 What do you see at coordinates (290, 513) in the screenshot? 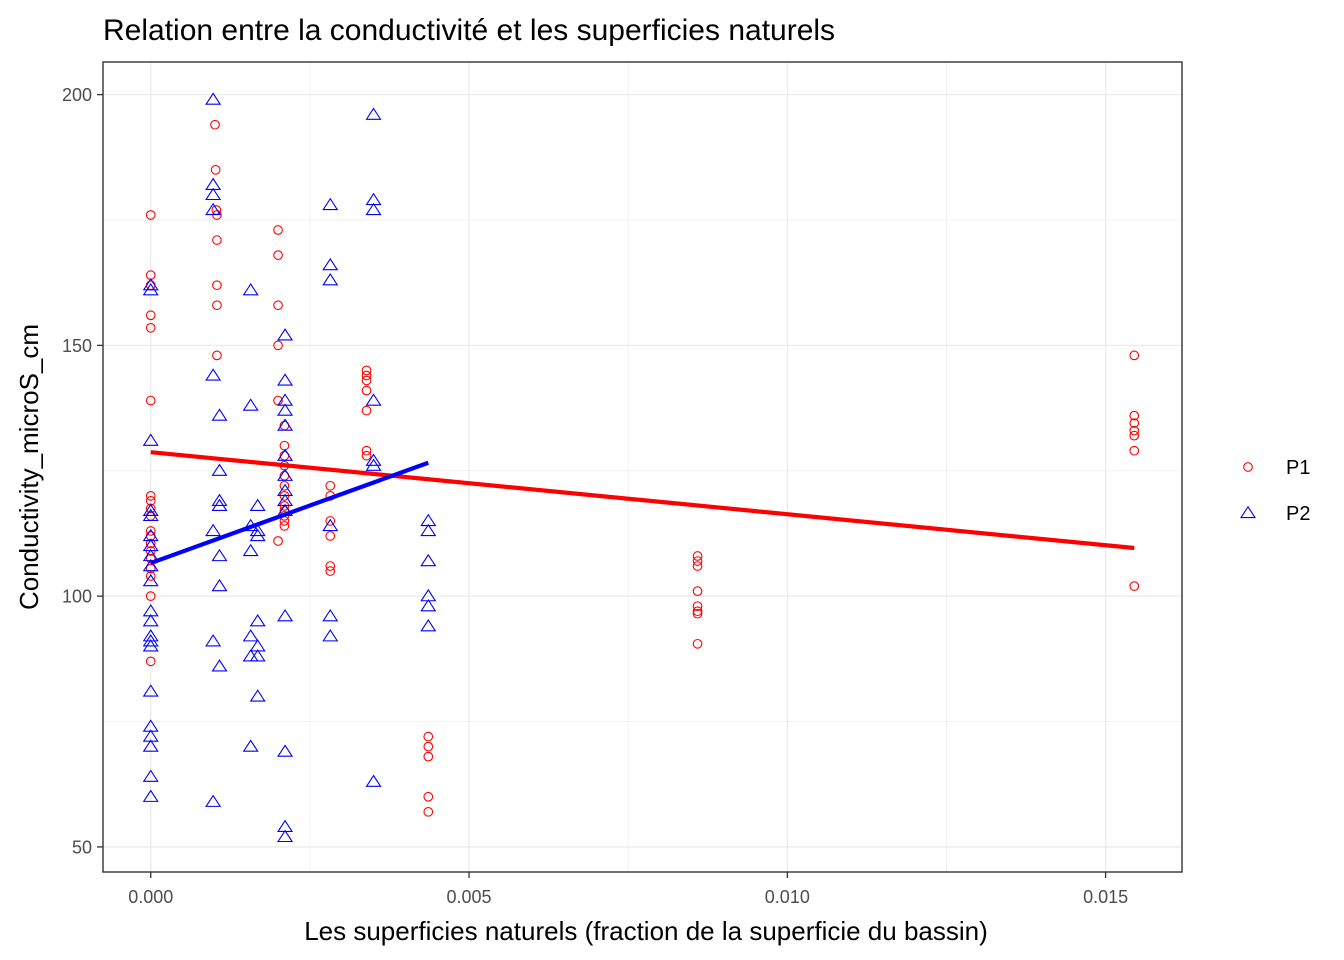
I see `trend-line-p2` at bounding box center [290, 513].